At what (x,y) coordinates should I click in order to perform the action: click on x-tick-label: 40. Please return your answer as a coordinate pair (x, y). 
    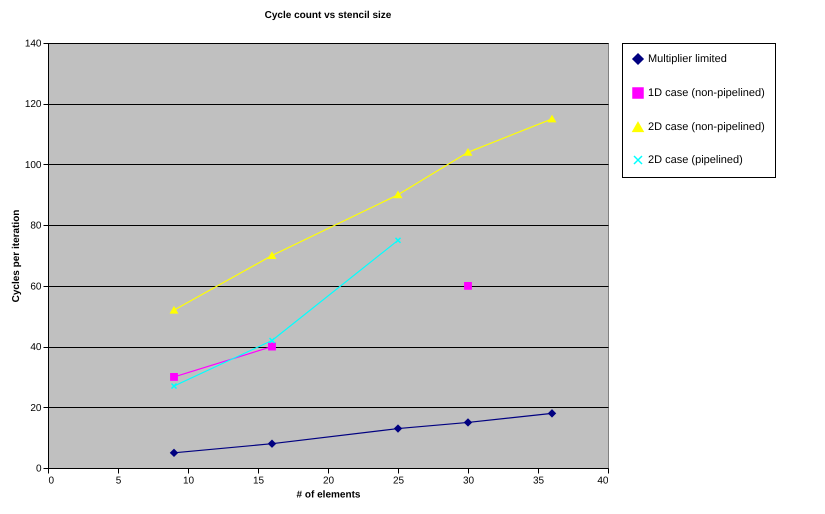
    Looking at the image, I should click on (603, 481).